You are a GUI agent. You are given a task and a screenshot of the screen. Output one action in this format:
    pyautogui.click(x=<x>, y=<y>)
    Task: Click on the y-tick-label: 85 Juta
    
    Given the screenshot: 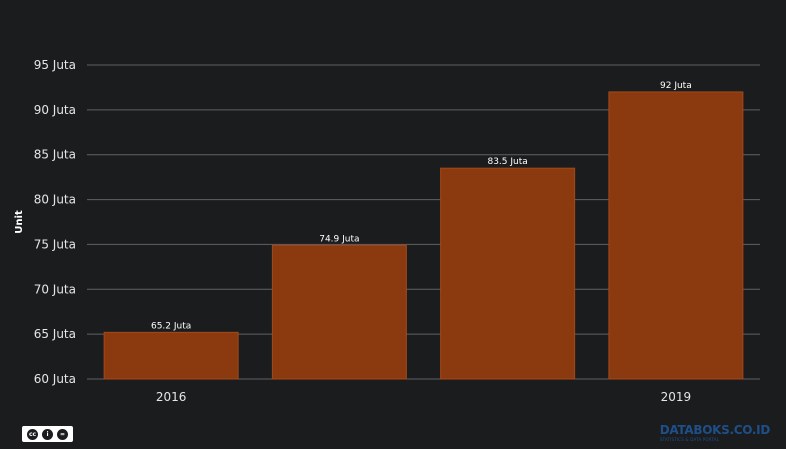 What is the action you would take?
    pyautogui.click(x=55, y=155)
    